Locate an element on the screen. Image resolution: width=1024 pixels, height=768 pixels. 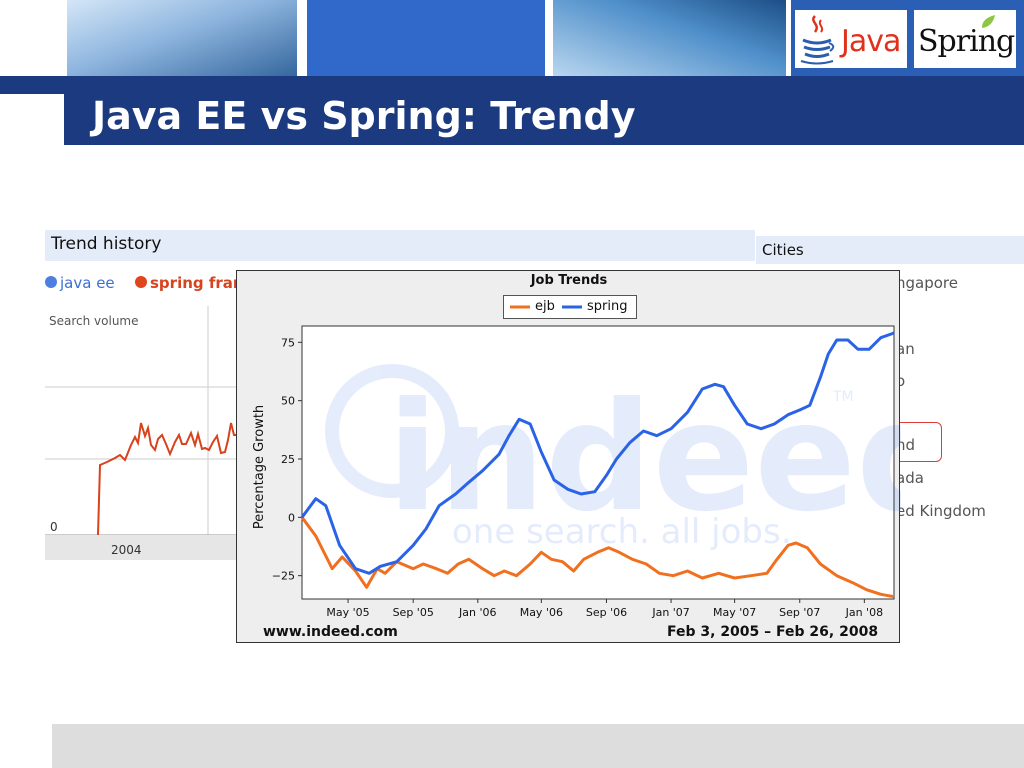
y-tick-label: −25 is located at coordinates (283, 576).